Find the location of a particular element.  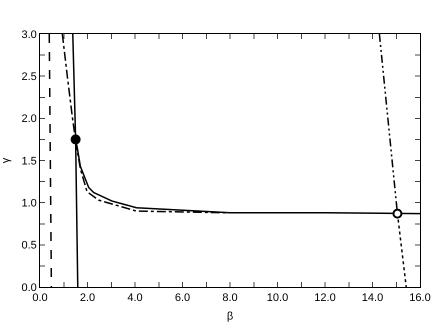

y-tick-label: 1.5 is located at coordinates (29, 161).